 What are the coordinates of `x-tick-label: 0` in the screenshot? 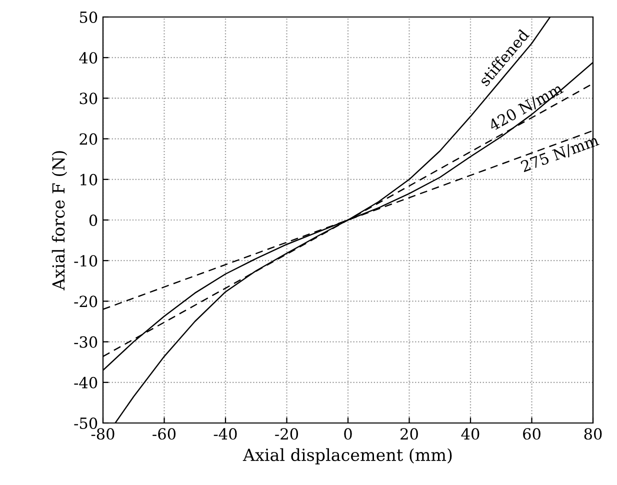 It's located at (348, 434).